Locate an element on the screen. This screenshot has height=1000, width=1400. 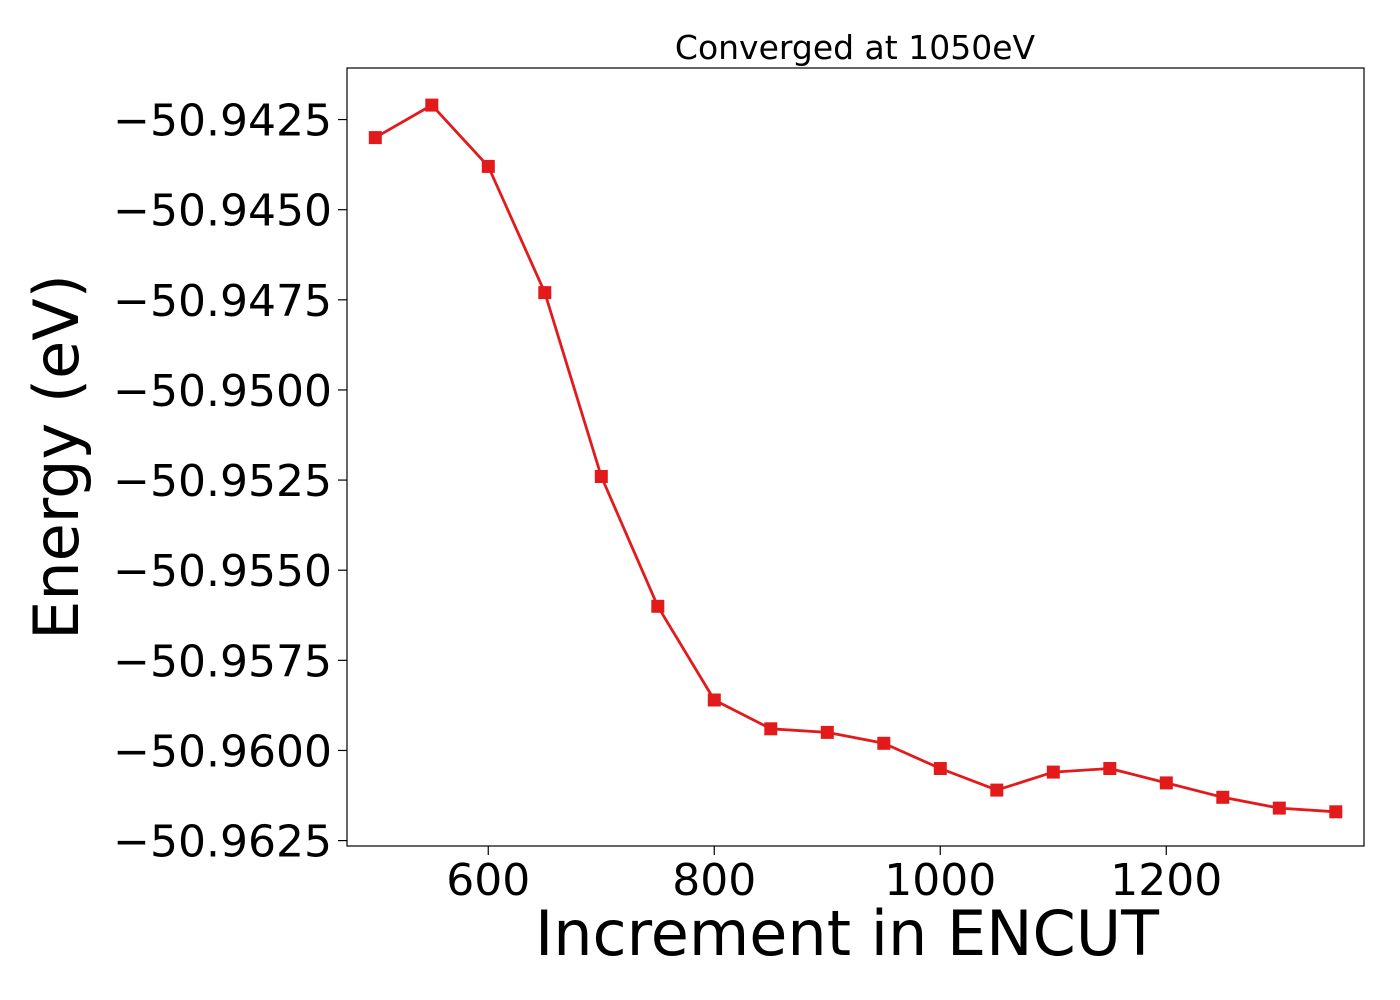
x-tick-label: 1000 is located at coordinates (940, 880).